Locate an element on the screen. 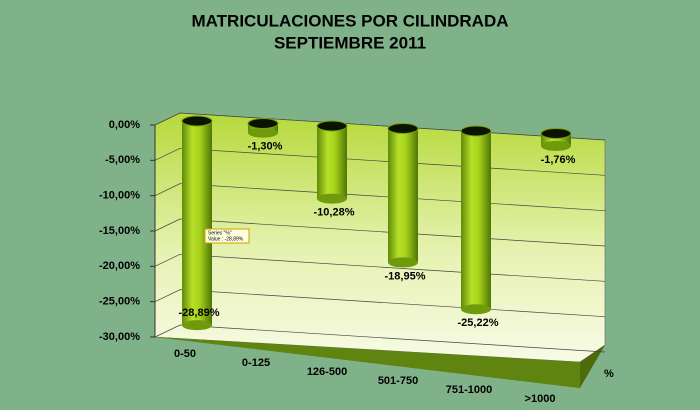 The width and height of the screenshot is (700, 410). grid-line is located at coordinates (380, 338).